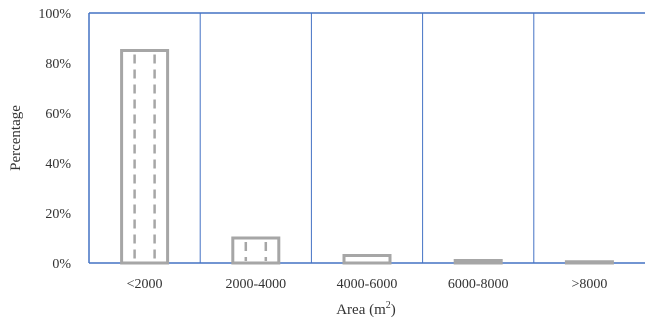 The image size is (645, 322). Describe the element at coordinates (361, 310) in the screenshot. I see `x-axis-title-base: Area (m` at that location.